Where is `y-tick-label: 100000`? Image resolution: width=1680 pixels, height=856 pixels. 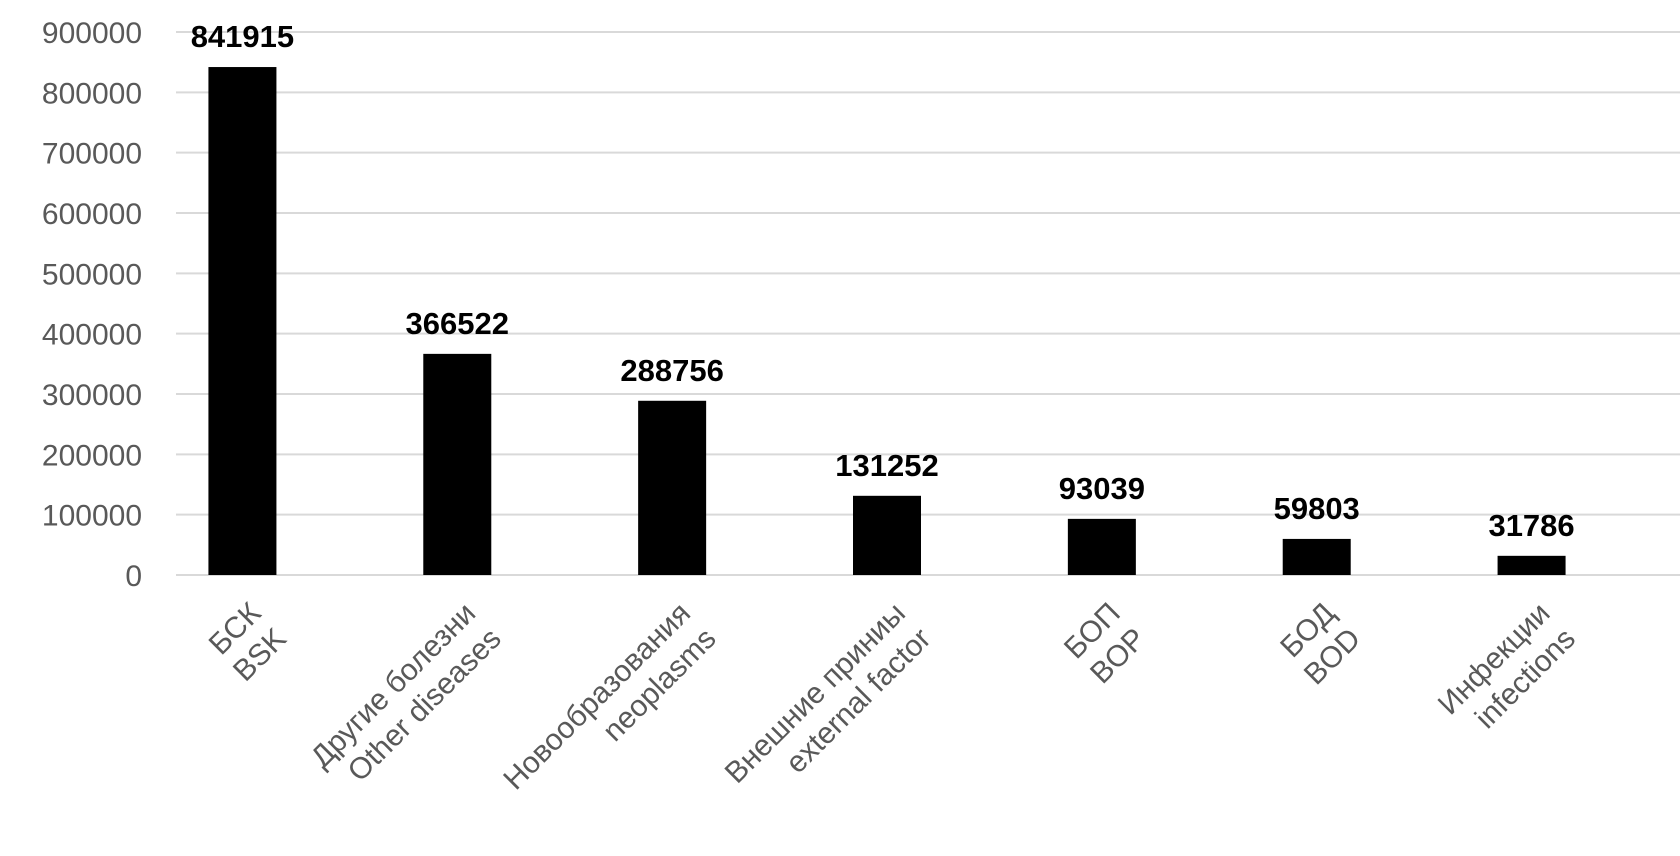
y-tick-label: 100000 is located at coordinates (92, 516).